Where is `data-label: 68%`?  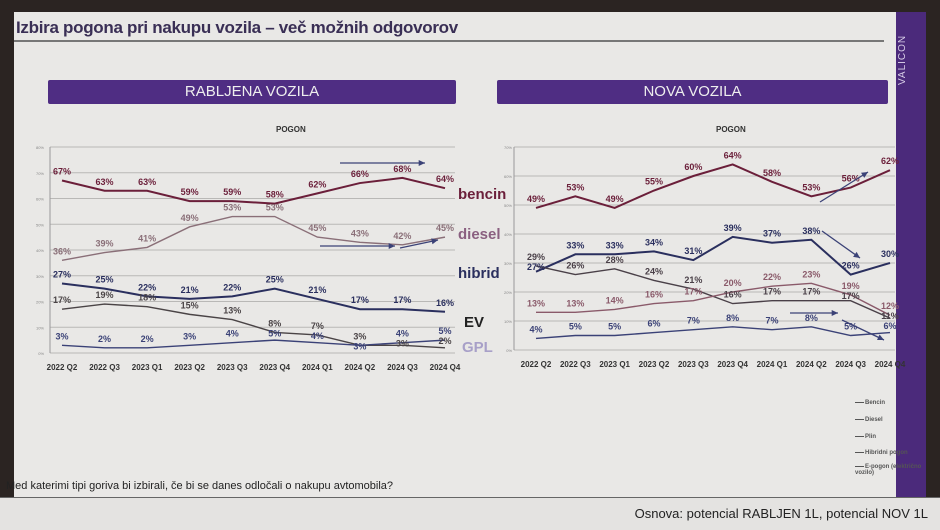 data-label: 68% is located at coordinates (402, 169).